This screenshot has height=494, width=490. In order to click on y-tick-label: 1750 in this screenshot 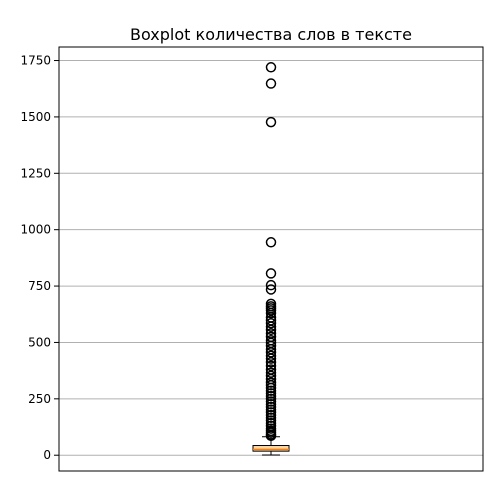, I will do `click(35, 61)`.